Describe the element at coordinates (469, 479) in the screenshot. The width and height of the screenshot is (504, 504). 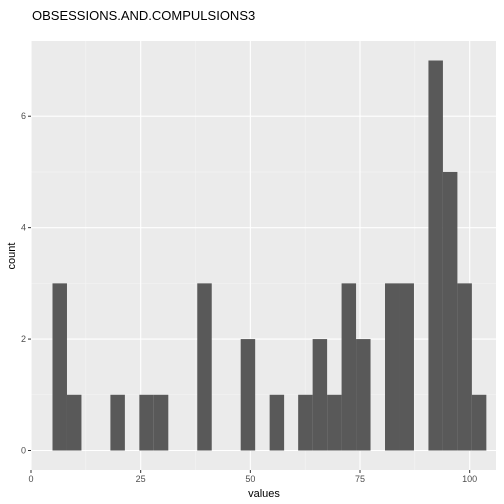
I see `x-tick-label: 100` at that location.